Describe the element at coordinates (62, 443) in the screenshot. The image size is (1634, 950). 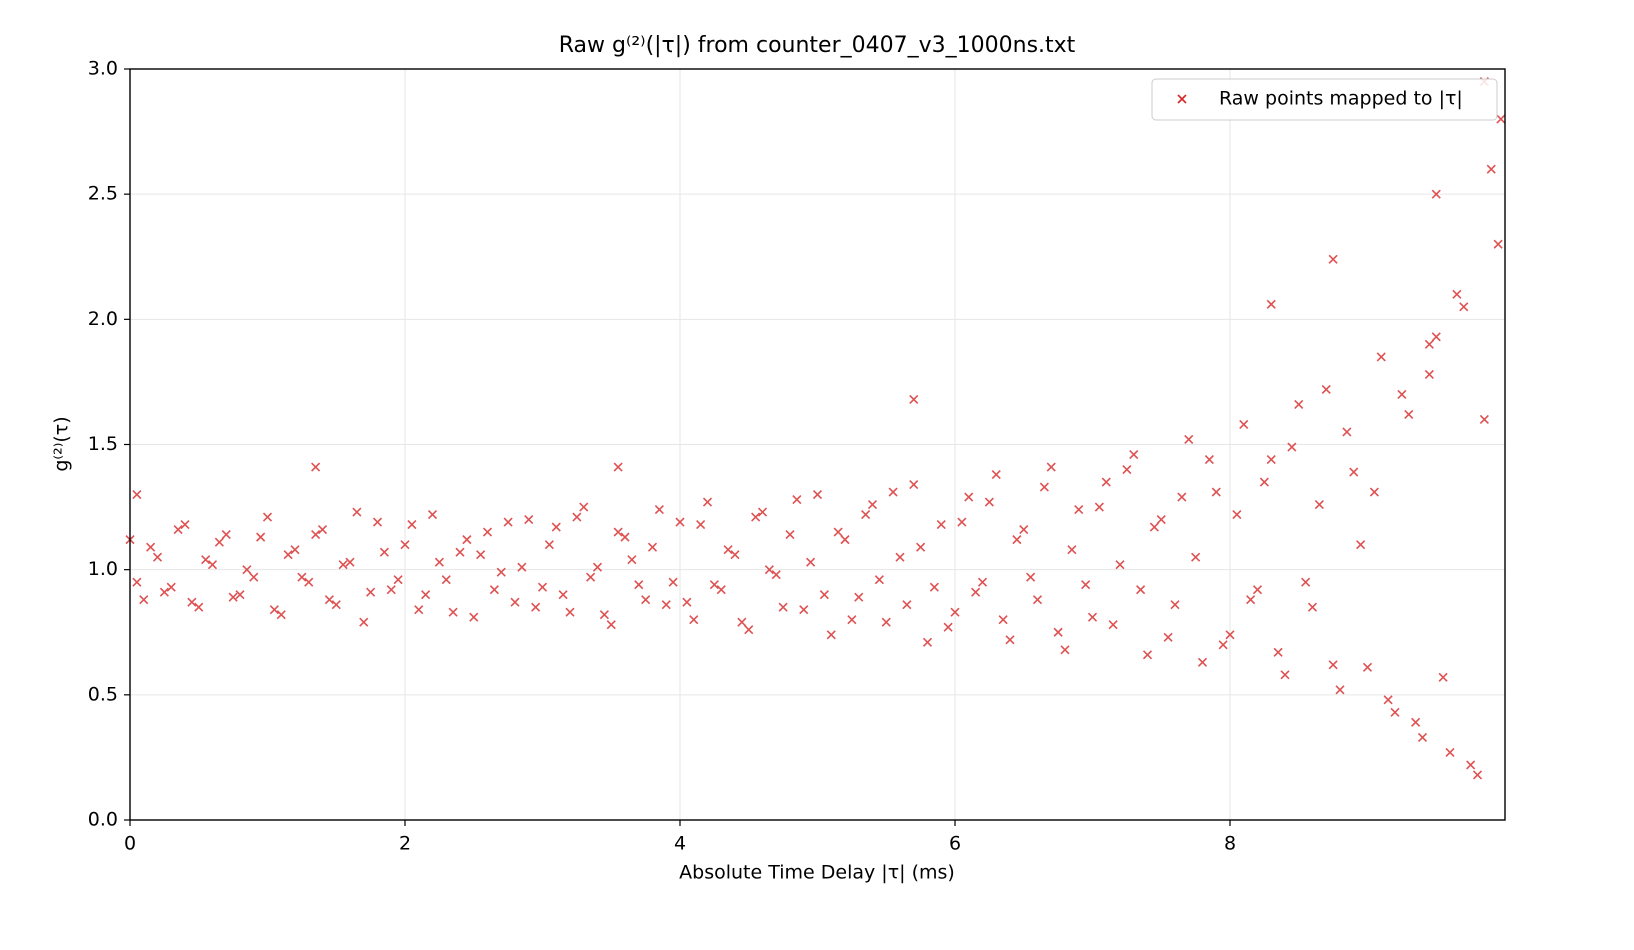
I see `y-axis-label: g⁽²⁾(τ)` at that location.